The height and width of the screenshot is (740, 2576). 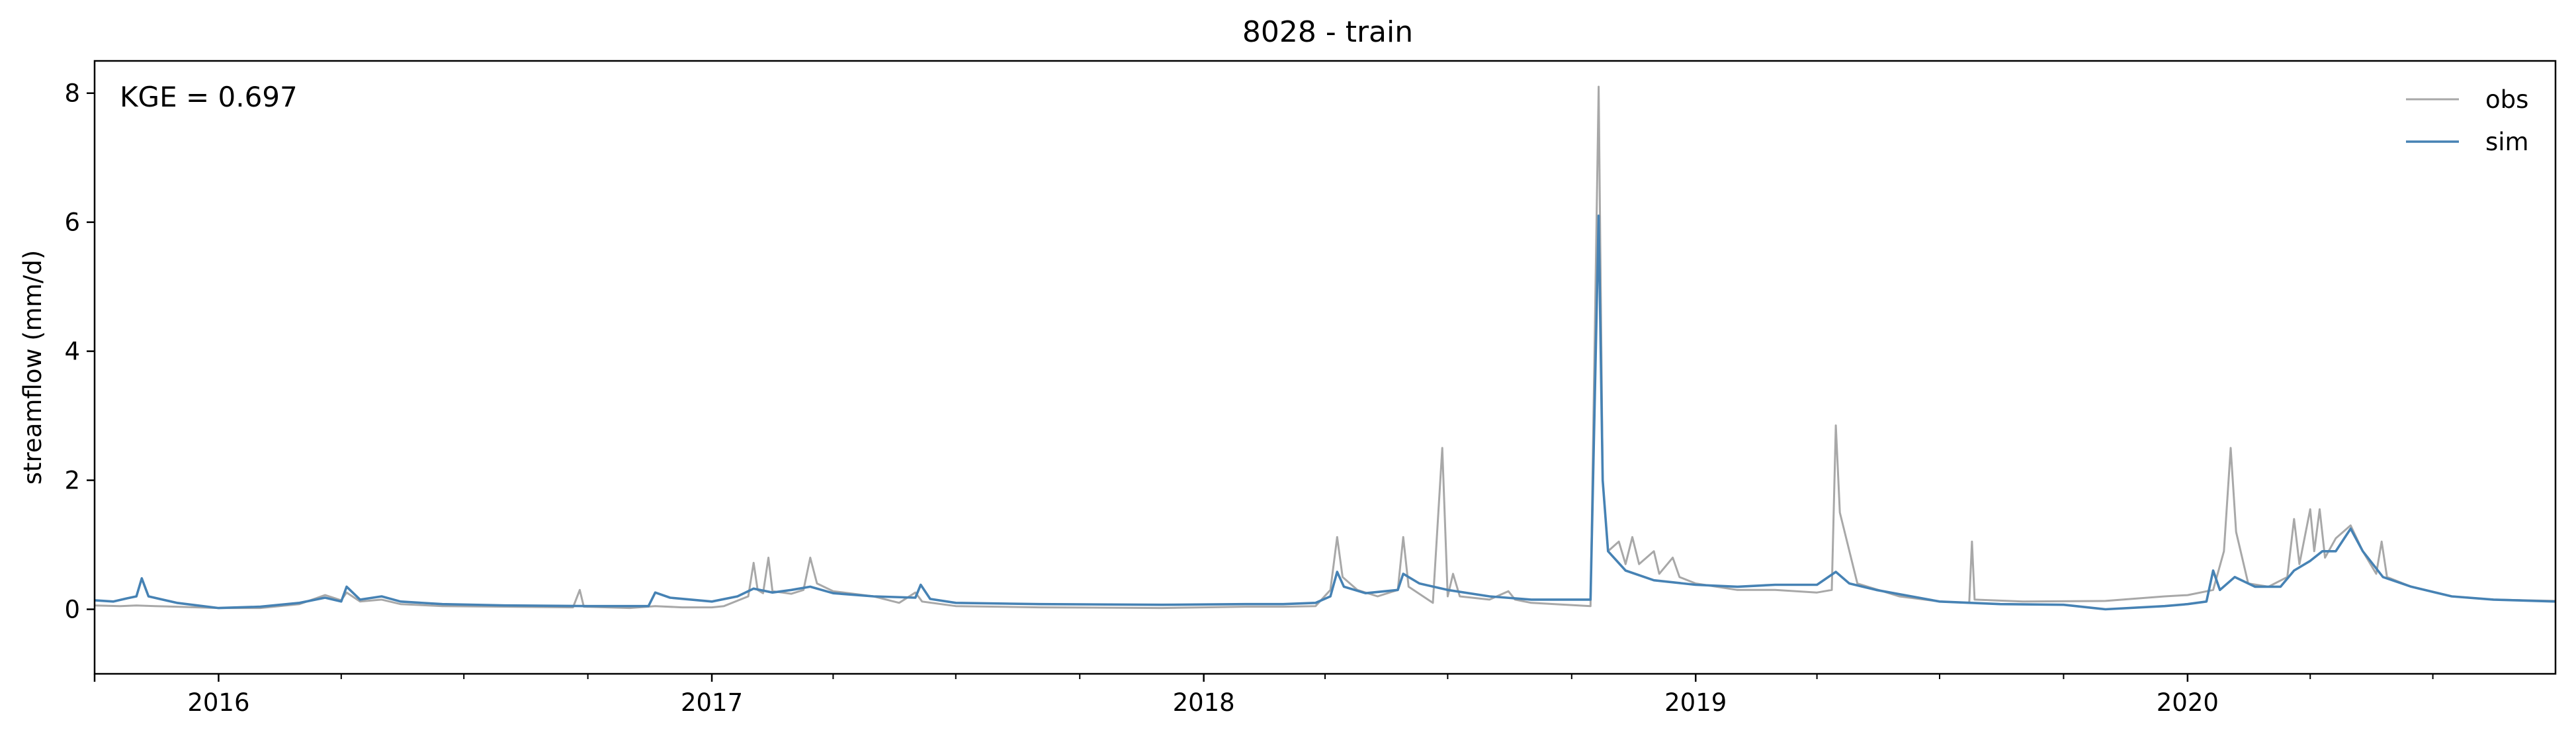 I want to click on x-tick-label: 2018, so click(x=1204, y=702).